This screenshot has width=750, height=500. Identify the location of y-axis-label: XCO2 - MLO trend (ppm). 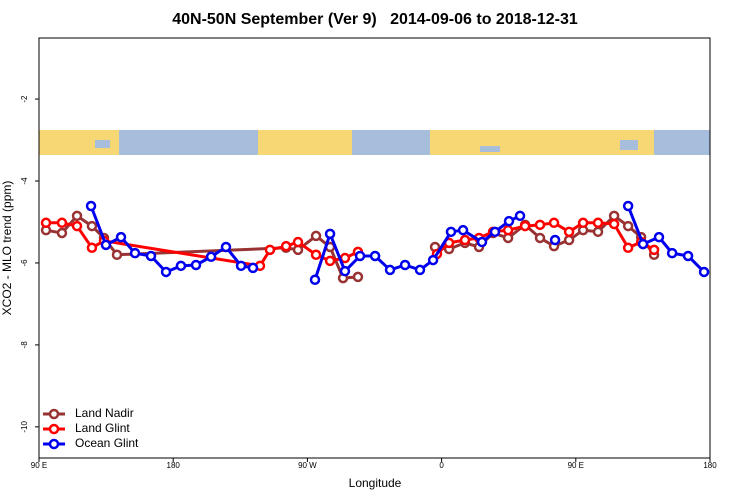
(7, 248).